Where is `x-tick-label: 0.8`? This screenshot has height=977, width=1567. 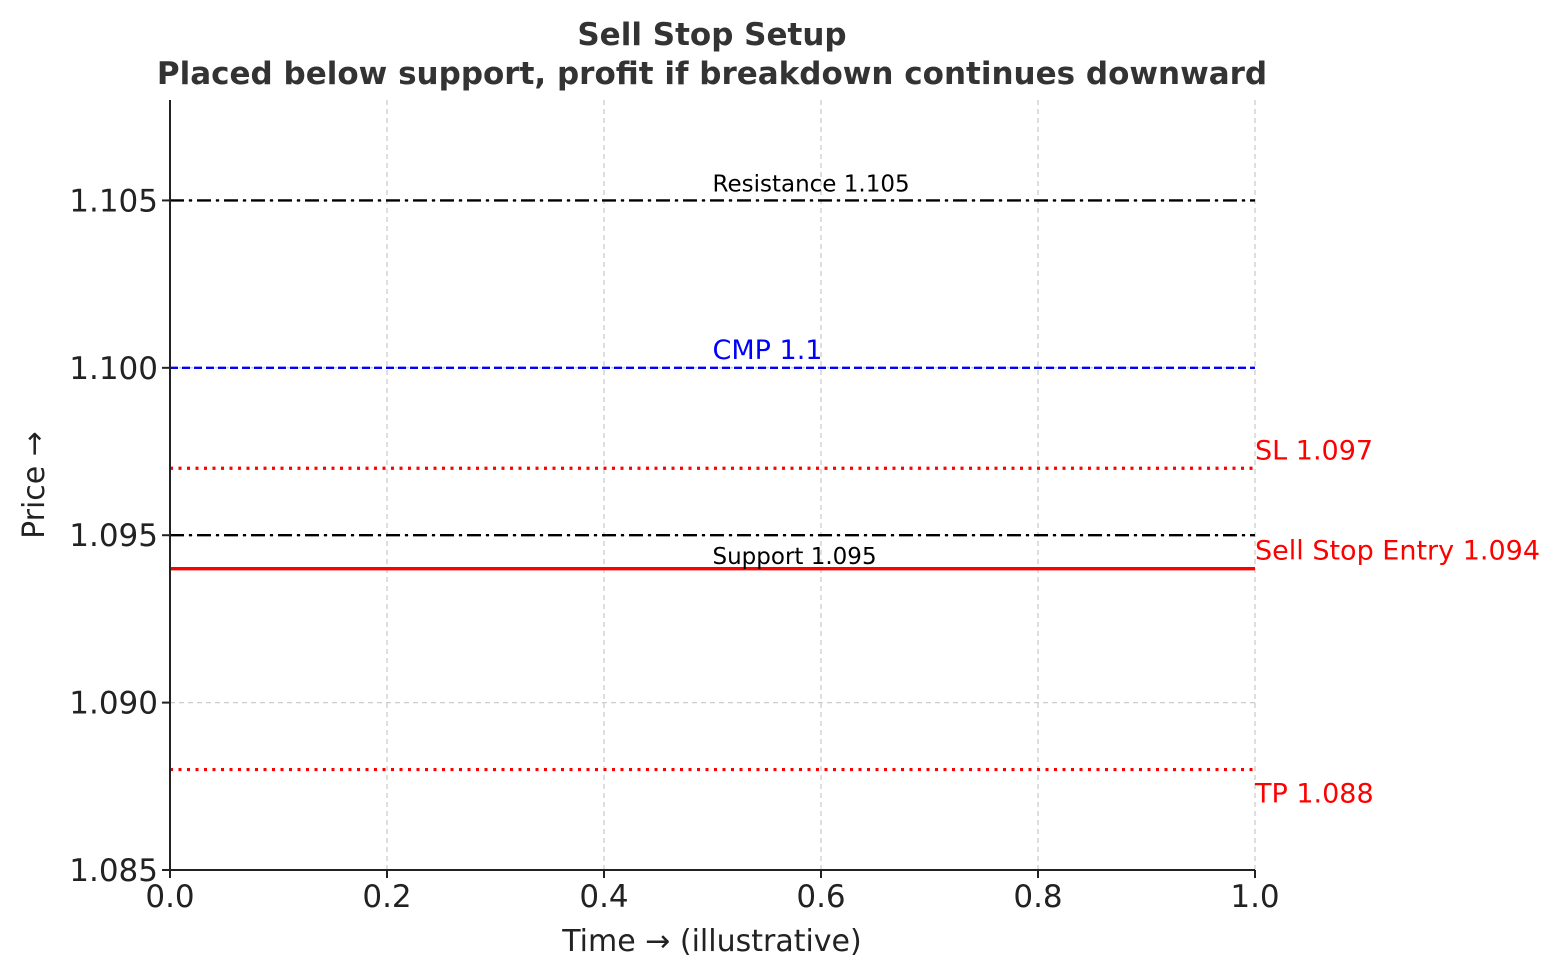 x-tick-label: 0.8 is located at coordinates (1037, 897).